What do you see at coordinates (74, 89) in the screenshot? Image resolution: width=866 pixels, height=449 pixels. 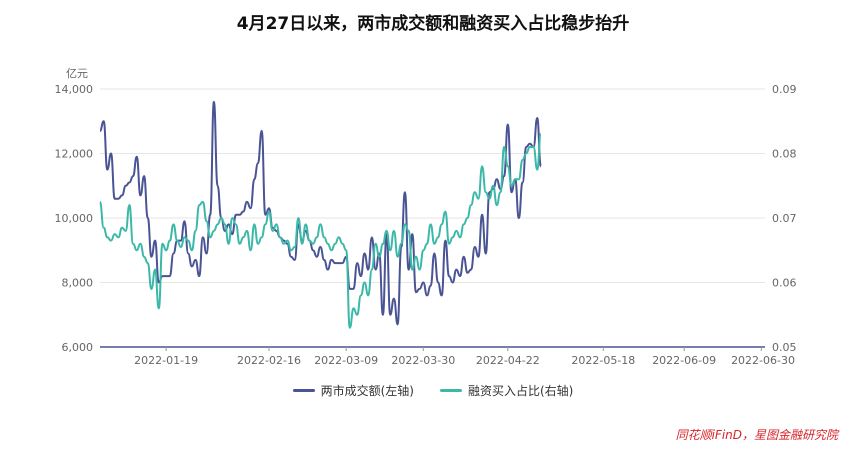 I see `y-left-tick-label: 14,000` at bounding box center [74, 89].